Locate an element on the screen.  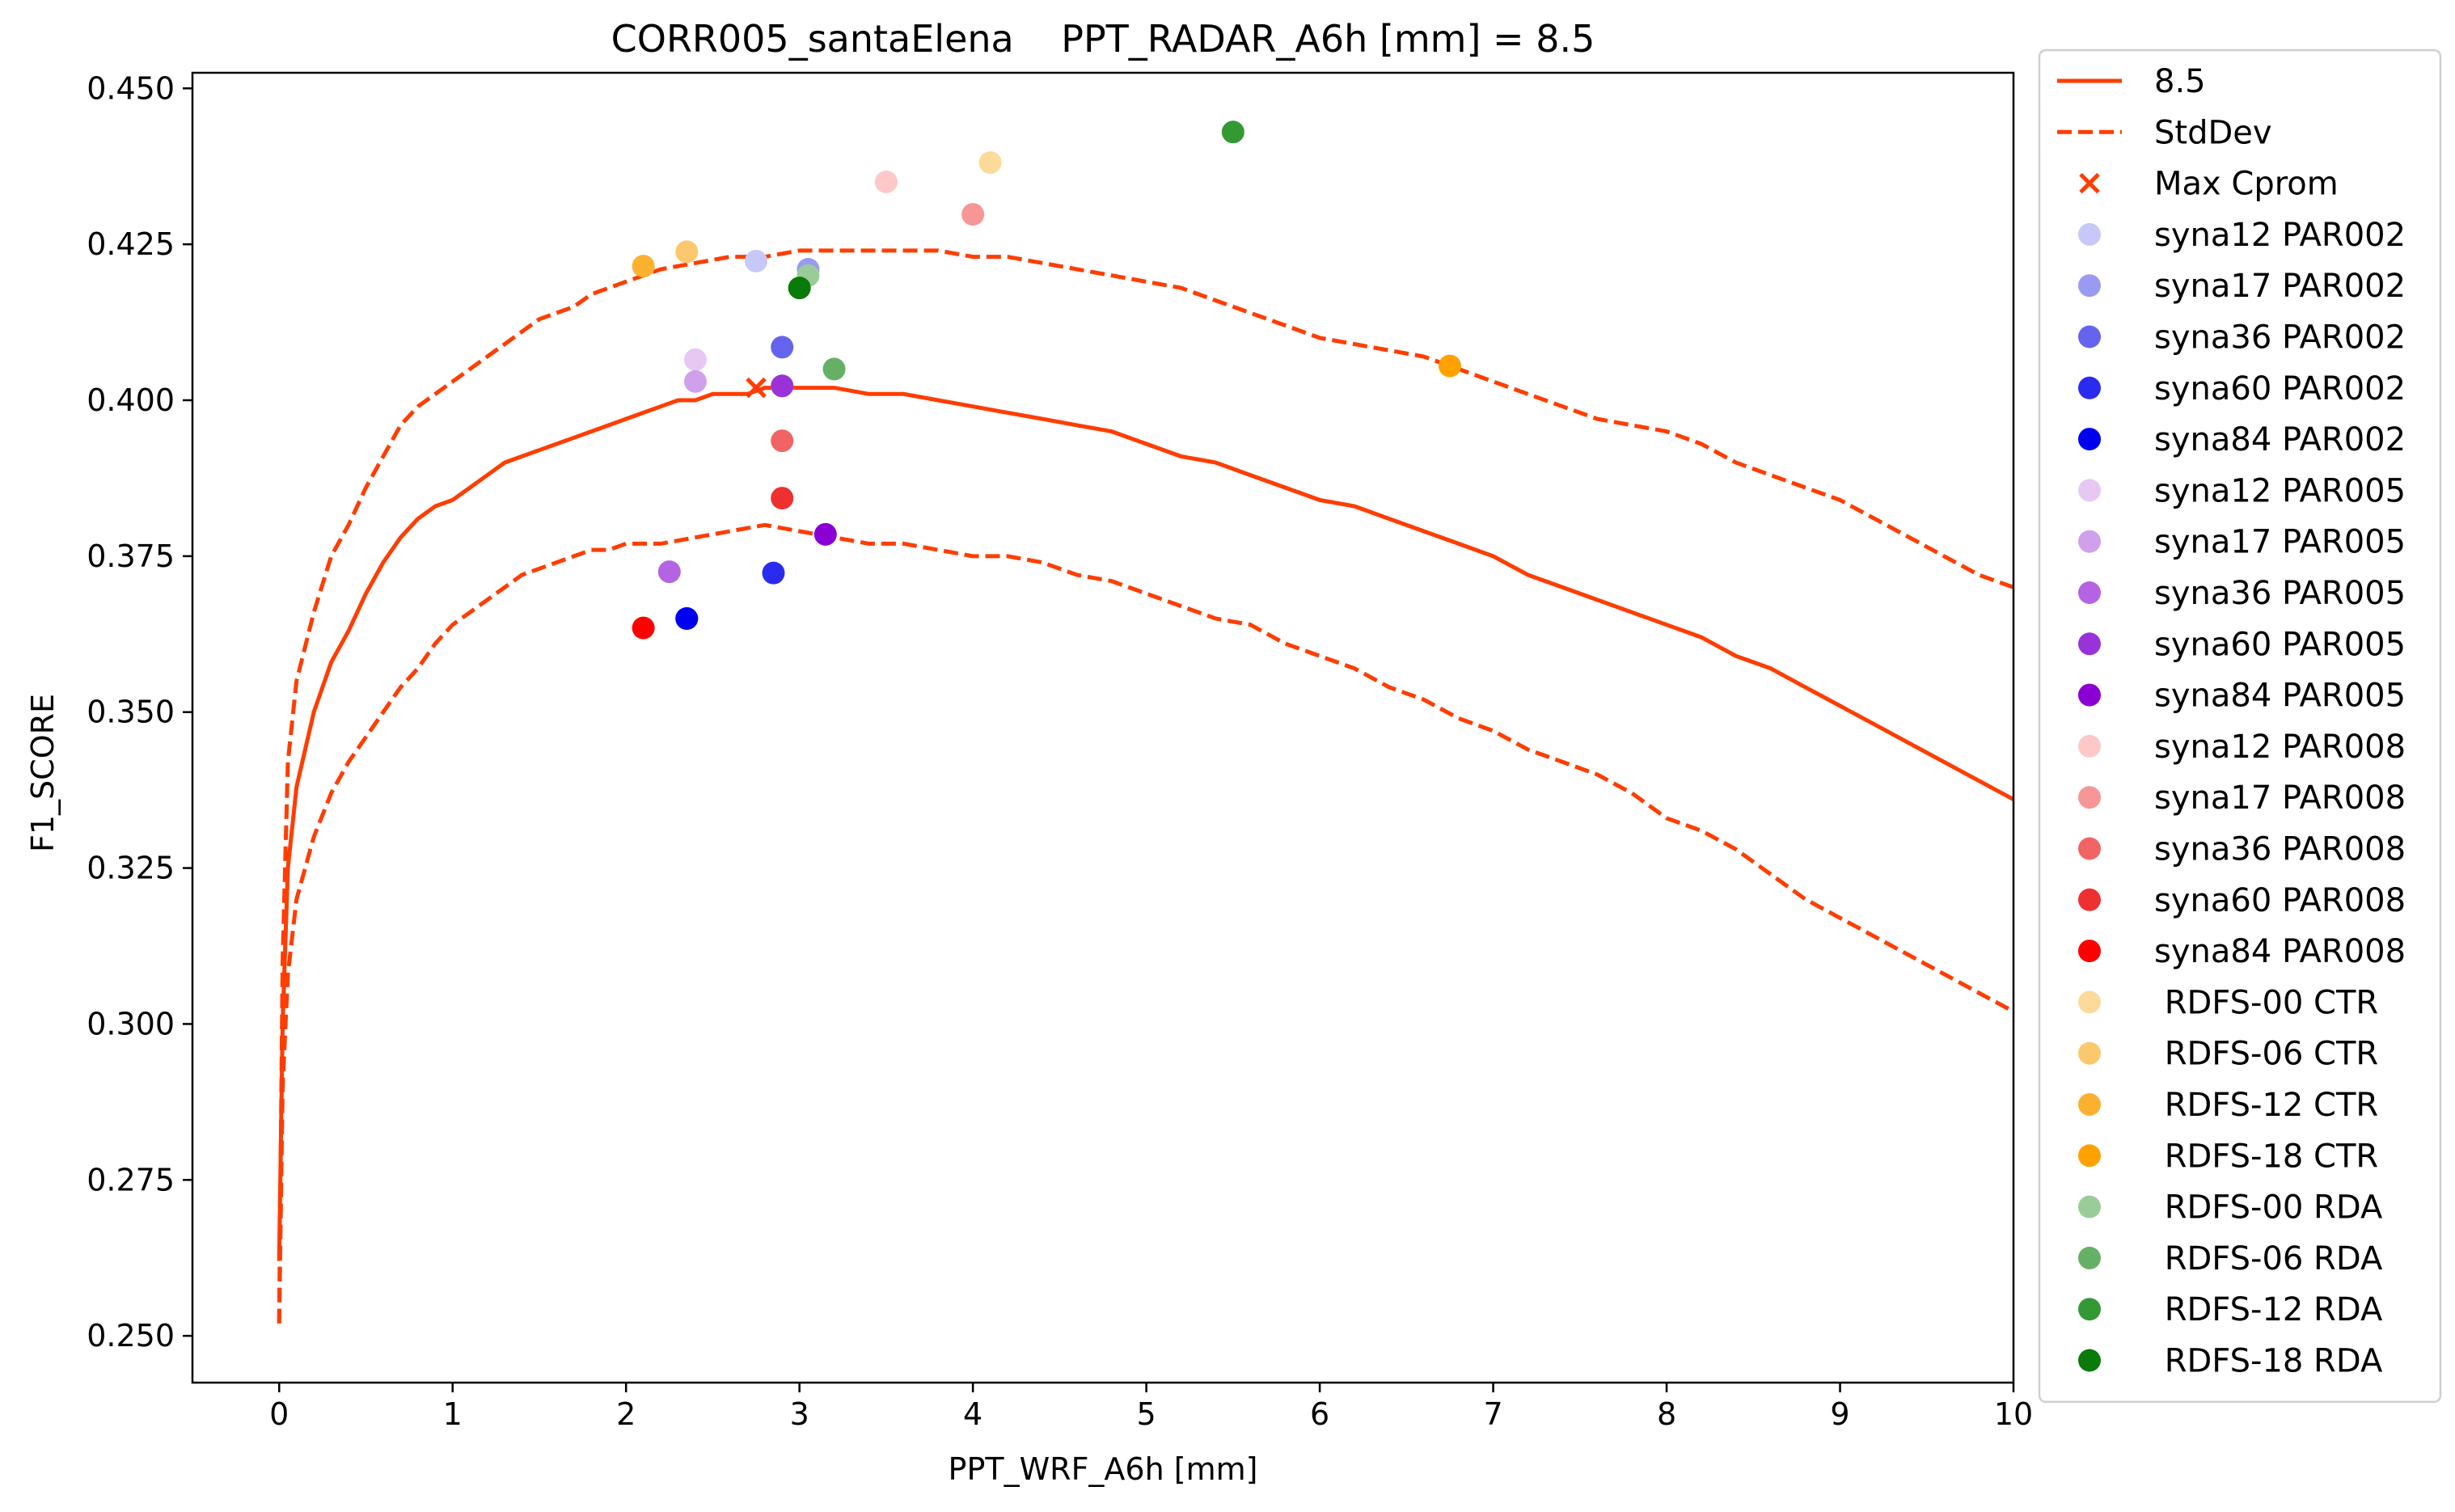
legend-label: 8.5 is located at coordinates (2180, 81).